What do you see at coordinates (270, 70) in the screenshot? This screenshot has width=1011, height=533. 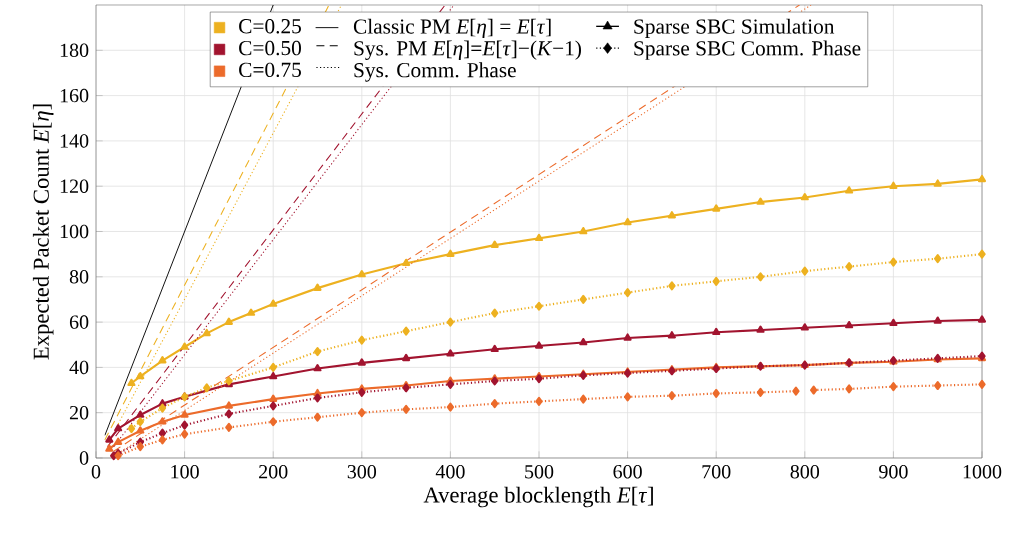 I see `legend-label: C=0.75` at bounding box center [270, 70].